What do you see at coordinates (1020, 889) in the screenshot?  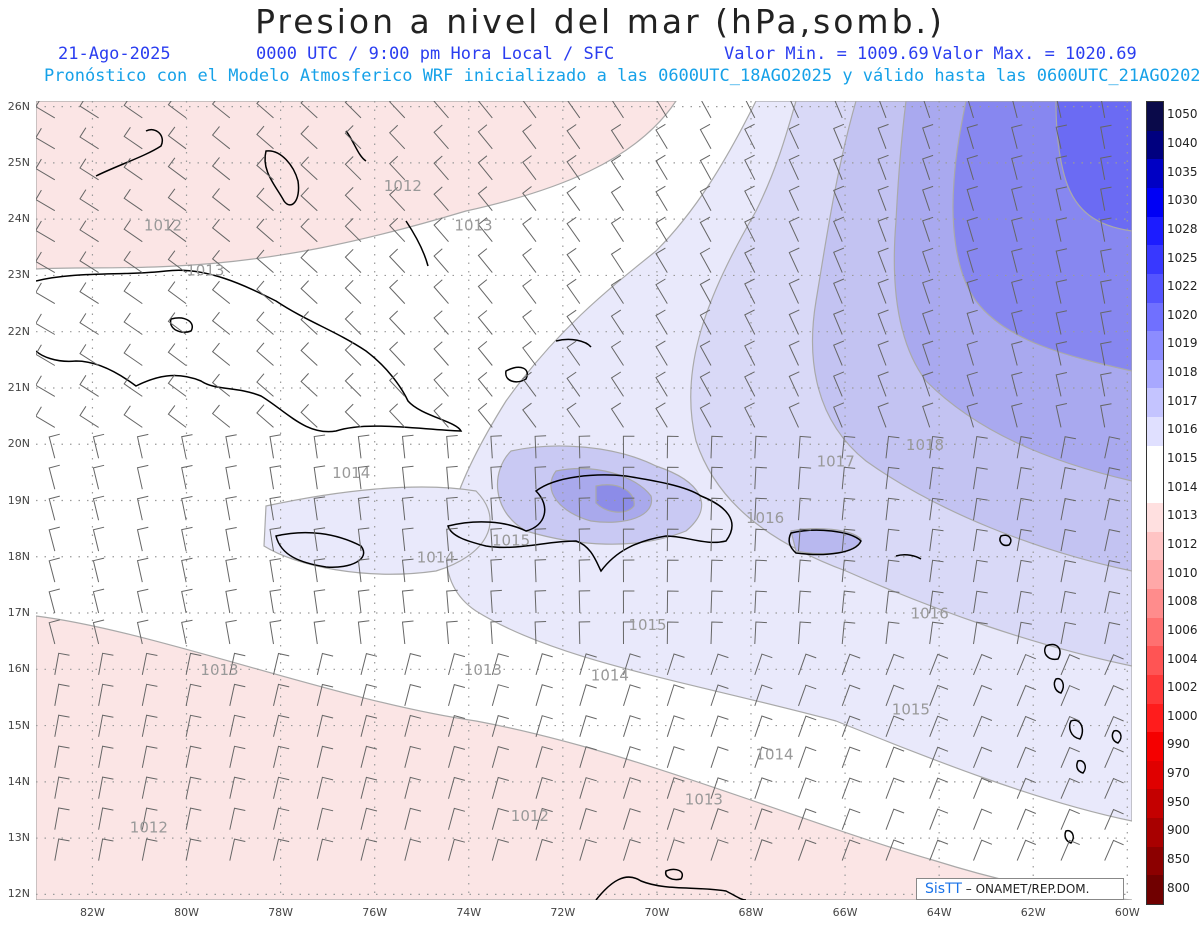 I see `credit-box: SisTT – ONAMET/REP.DOM.` at bounding box center [1020, 889].